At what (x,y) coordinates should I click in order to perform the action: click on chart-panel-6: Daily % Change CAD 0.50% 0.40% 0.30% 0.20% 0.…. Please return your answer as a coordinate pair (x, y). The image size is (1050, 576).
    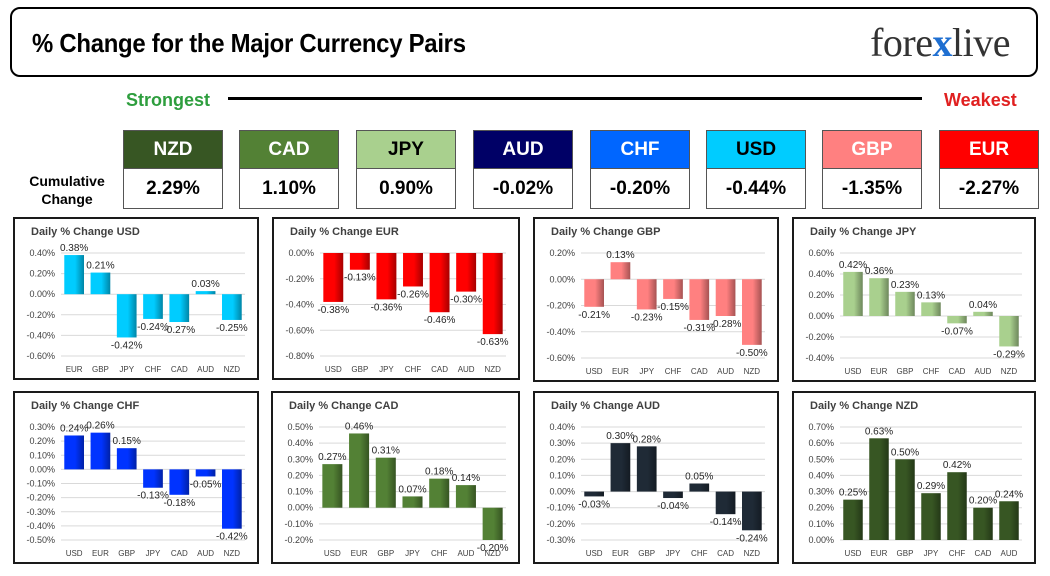
    Looking at the image, I should click on (395, 477).